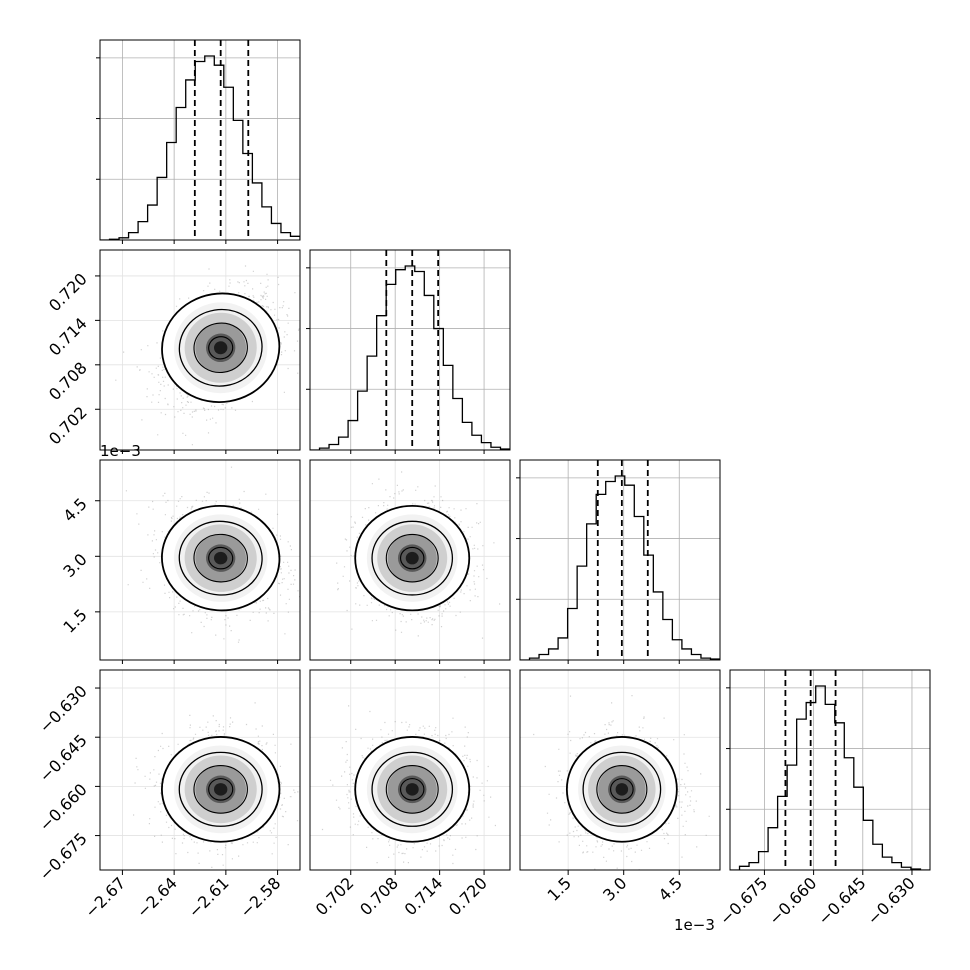 The image size is (970, 970). I want to click on y-tick-label: 0.714, so click(68, 337).